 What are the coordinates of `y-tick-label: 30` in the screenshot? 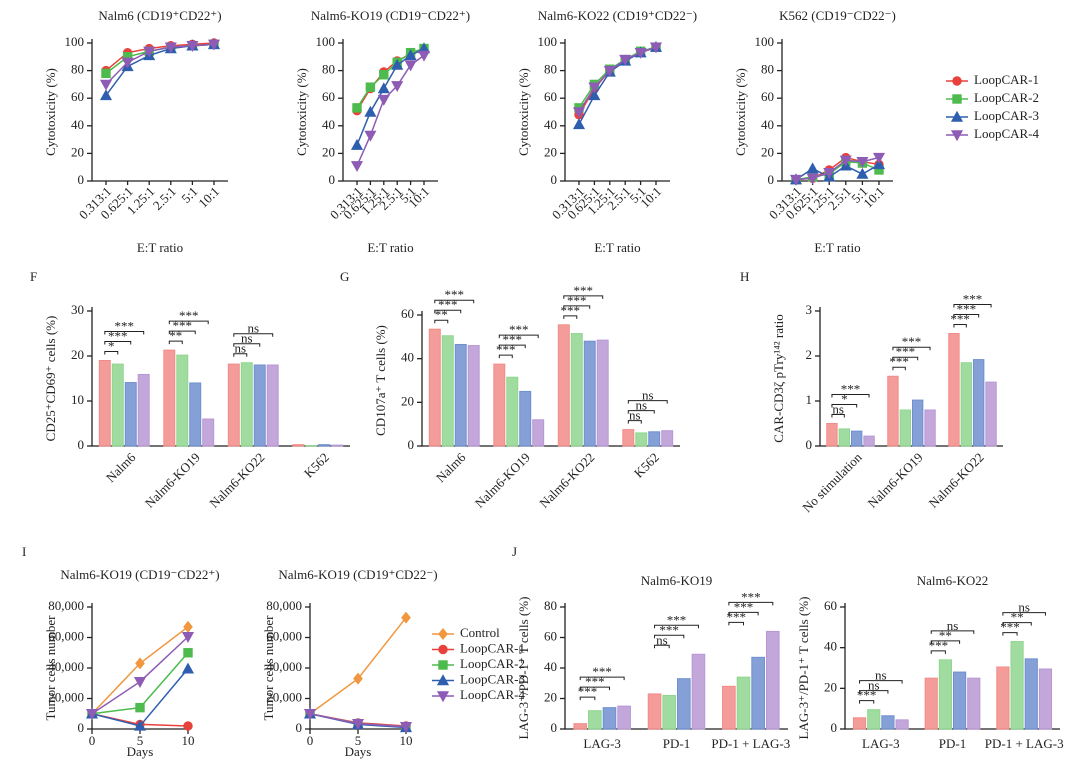 It's located at (77, 309).